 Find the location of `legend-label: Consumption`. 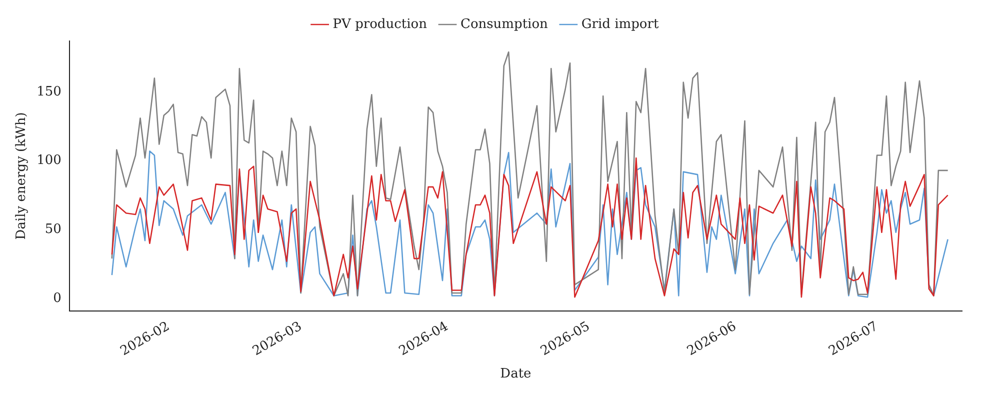

legend-label: Consumption is located at coordinates (504, 24).